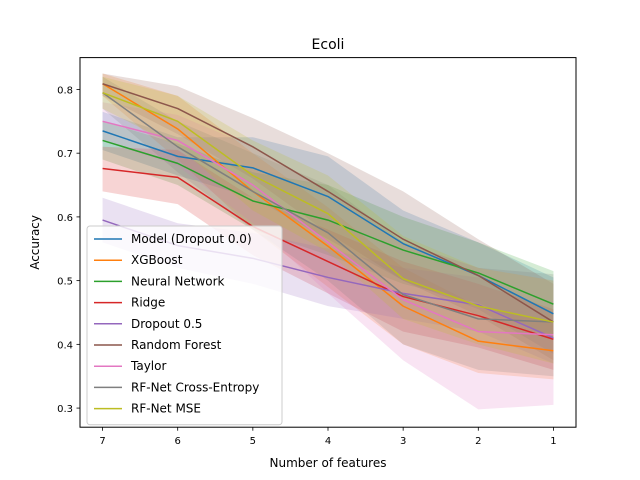 This screenshot has height=480, width=640. Describe the element at coordinates (65, 282) in the screenshot. I see `y-tick-label: 0.5` at that location.